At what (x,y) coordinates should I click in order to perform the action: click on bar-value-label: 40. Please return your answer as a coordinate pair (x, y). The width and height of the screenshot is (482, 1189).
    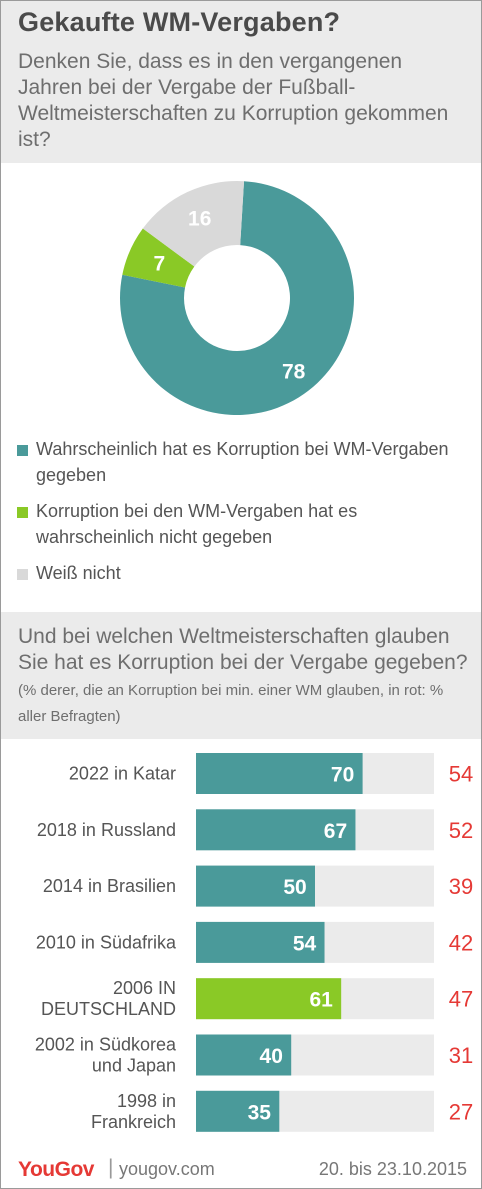
    Looking at the image, I should click on (271, 1056).